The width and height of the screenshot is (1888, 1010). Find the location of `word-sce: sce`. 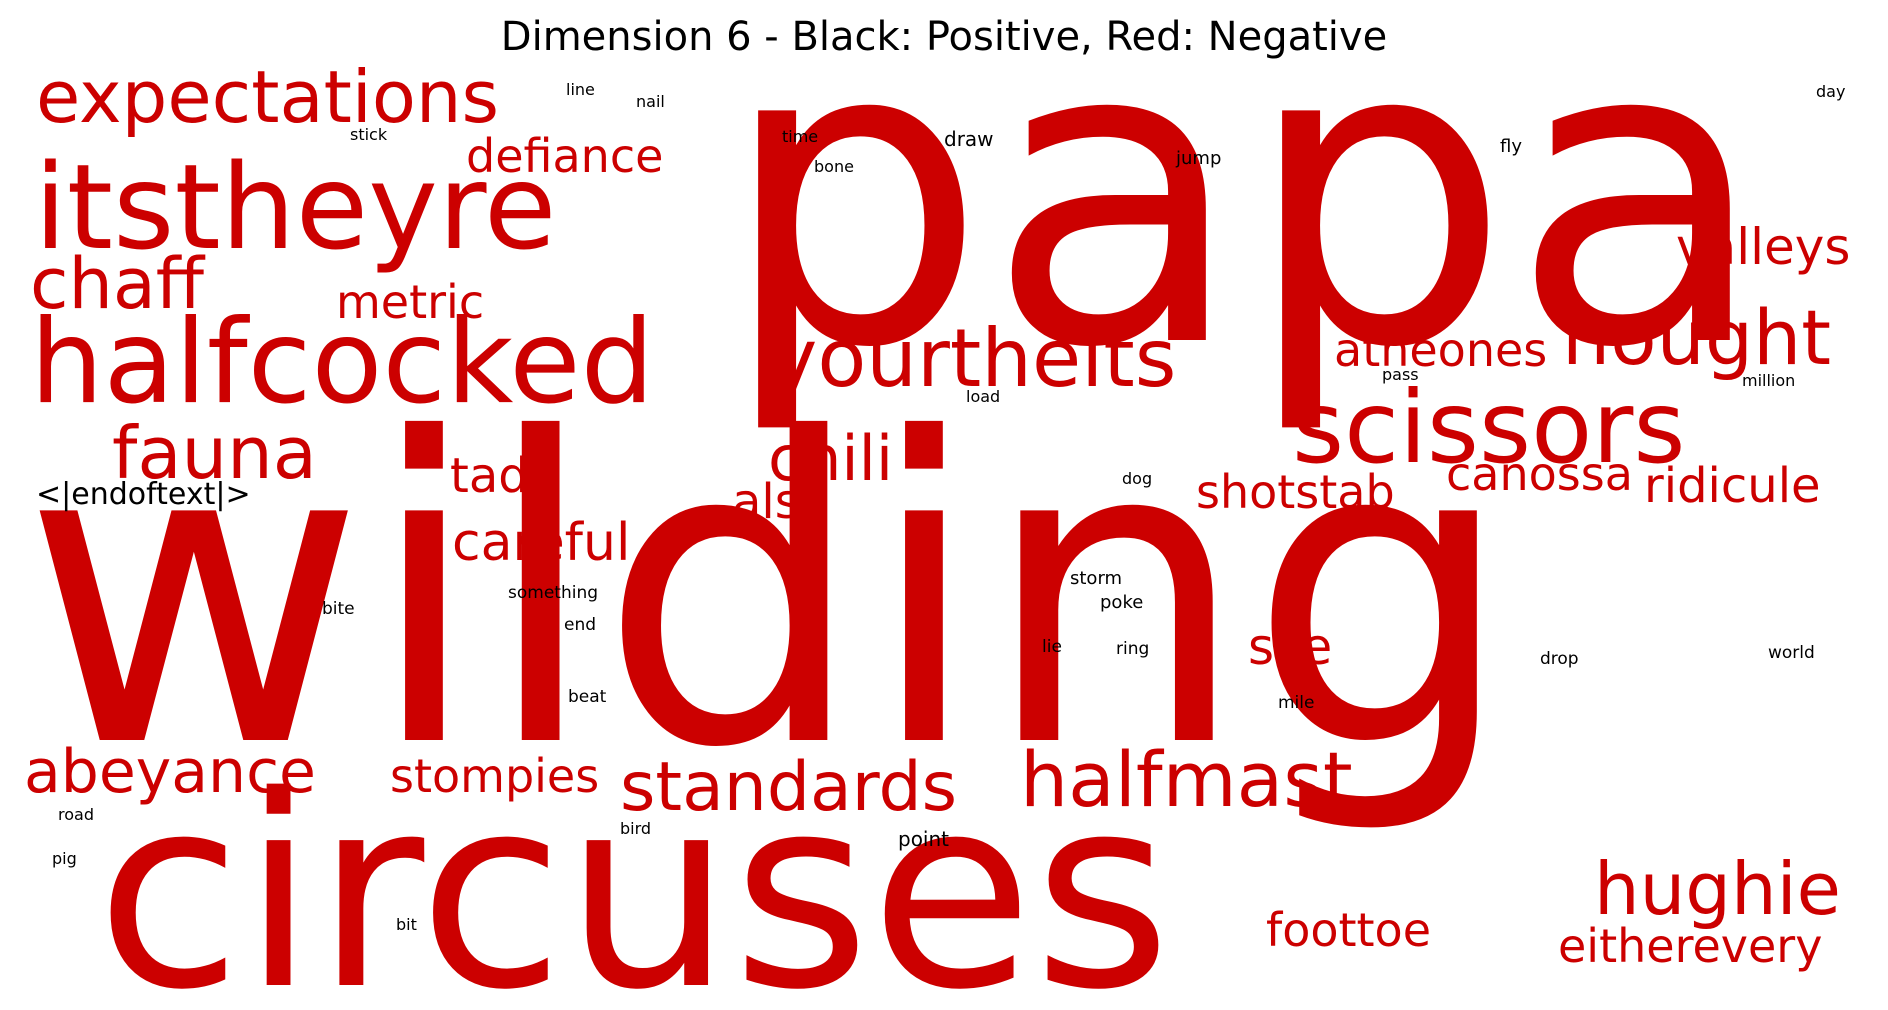

word-sce: sce is located at coordinates (1290, 647).